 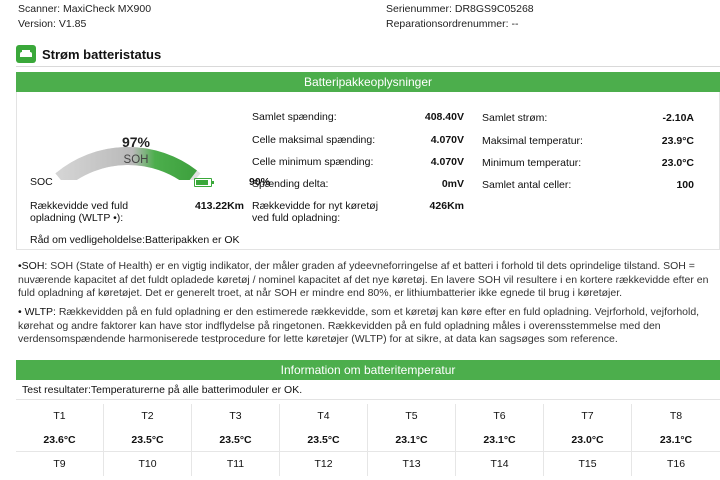 What do you see at coordinates (588, 464) in the screenshot?
I see `module-label: T15` at bounding box center [588, 464].